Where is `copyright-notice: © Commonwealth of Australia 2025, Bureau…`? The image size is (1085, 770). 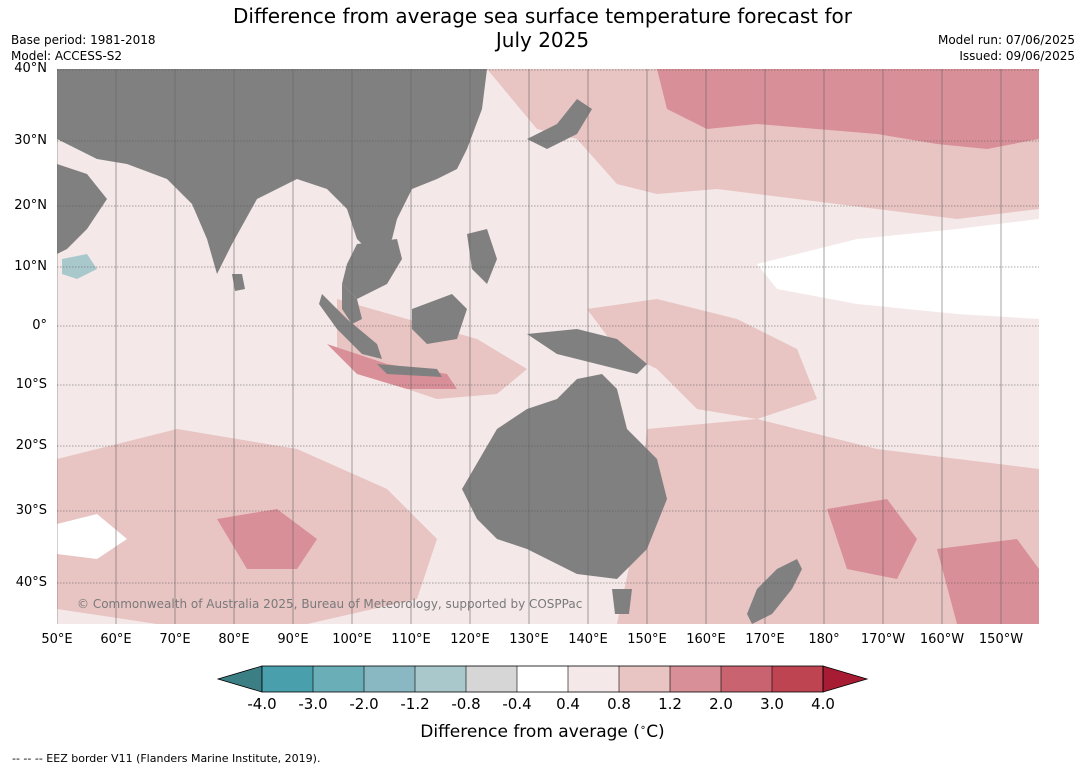 copyright-notice: © Commonwealth of Australia 2025, Bureau… is located at coordinates (330, 604).